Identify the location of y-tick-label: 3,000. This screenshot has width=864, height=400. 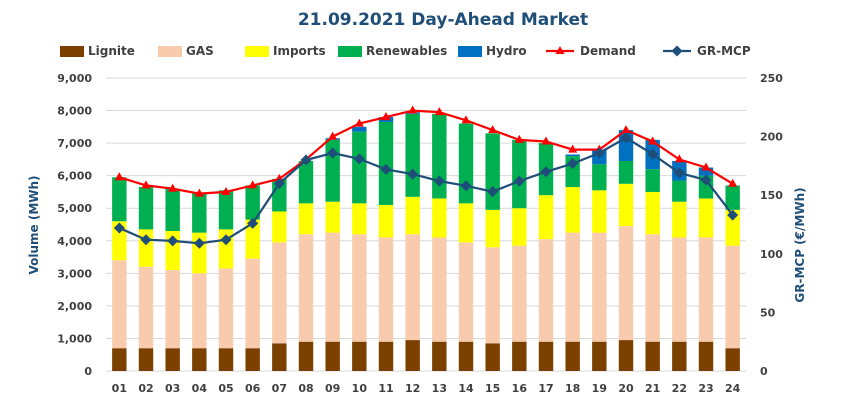
(74, 273).